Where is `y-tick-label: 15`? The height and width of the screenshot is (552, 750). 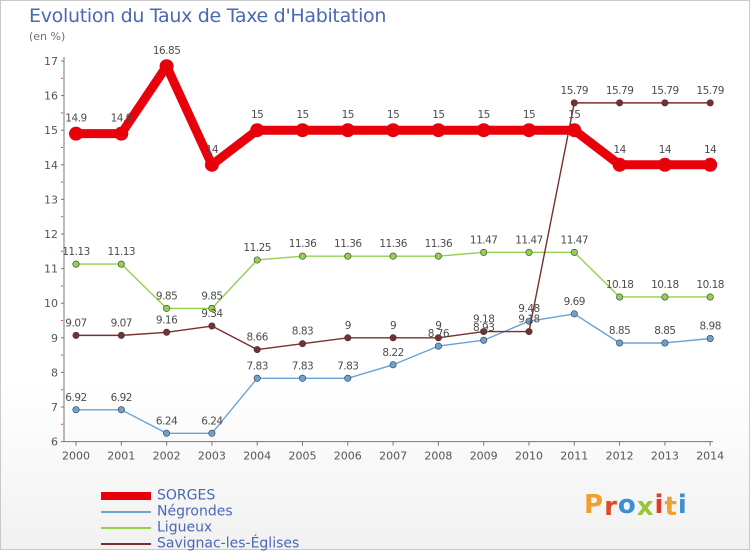
y-tick-label: 15 is located at coordinates (51, 130).